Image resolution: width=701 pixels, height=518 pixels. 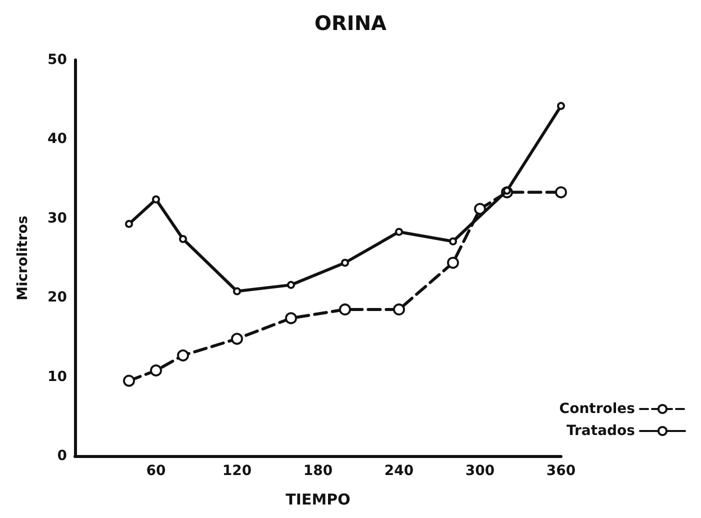 What do you see at coordinates (597, 409) in the screenshot?
I see `legend-label: Controles` at bounding box center [597, 409].